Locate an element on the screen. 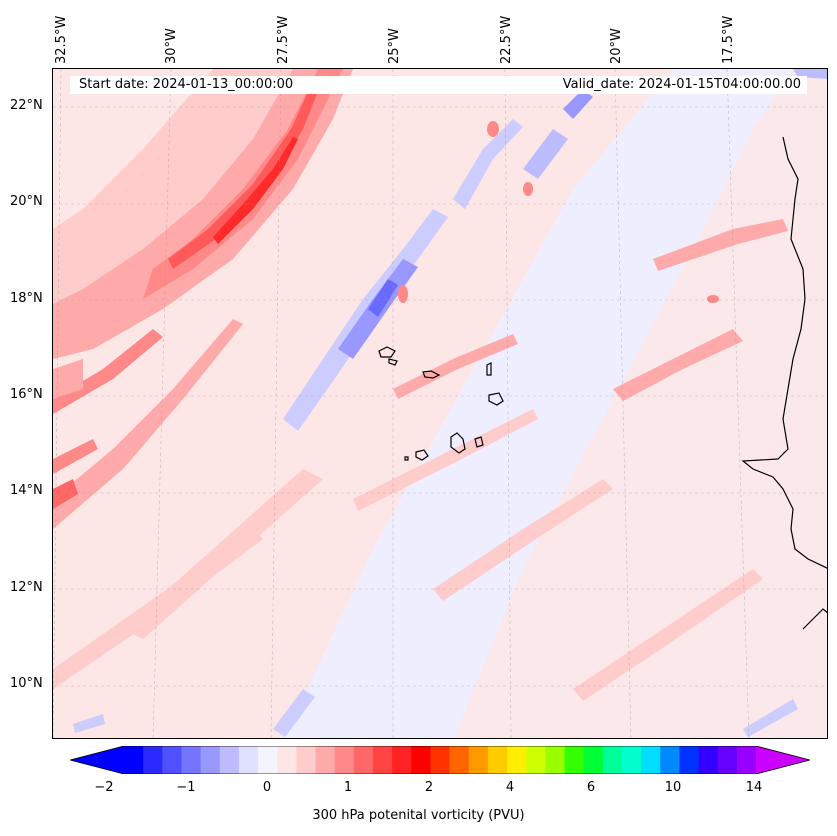 This screenshot has height=836, width=837. colorbar-tick: 6 is located at coordinates (591, 787).